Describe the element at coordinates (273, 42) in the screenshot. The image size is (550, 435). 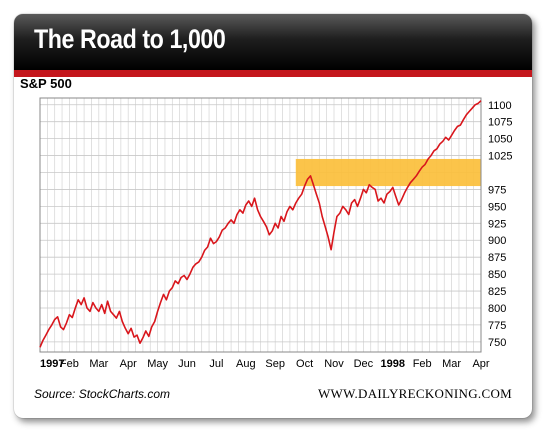
I see `title-bar: The Road to 1,000` at that location.